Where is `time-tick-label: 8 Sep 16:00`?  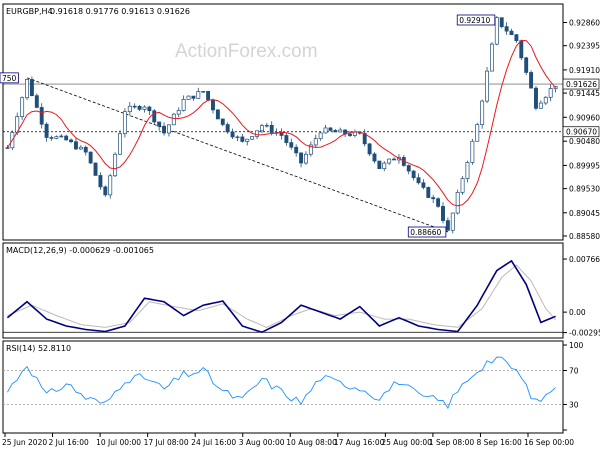 time-tick-label: 8 Sep 16:00 is located at coordinates (499, 442).